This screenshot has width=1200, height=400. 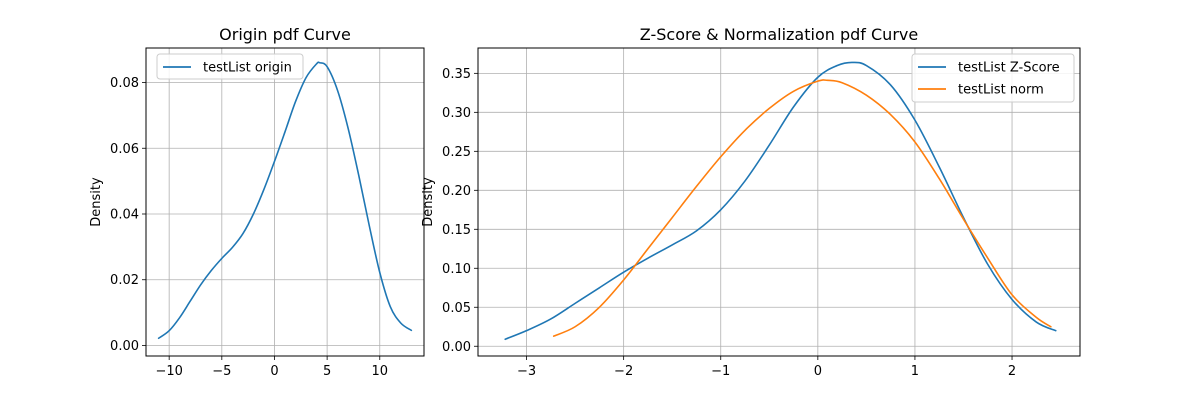 What do you see at coordinates (124, 149) in the screenshot?
I see `y-tick-label: 0.06` at bounding box center [124, 149].